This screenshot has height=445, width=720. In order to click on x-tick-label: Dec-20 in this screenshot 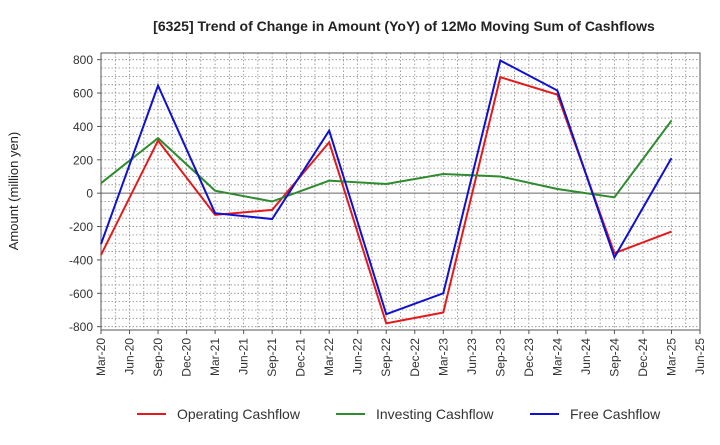, I will do `click(187, 357)`.